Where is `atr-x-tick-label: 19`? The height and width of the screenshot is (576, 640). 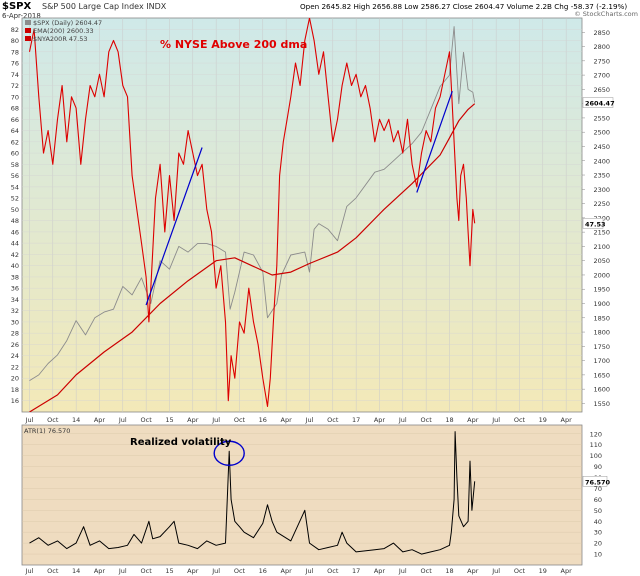
atr-x-tick-label: 19 is located at coordinates (543, 571).